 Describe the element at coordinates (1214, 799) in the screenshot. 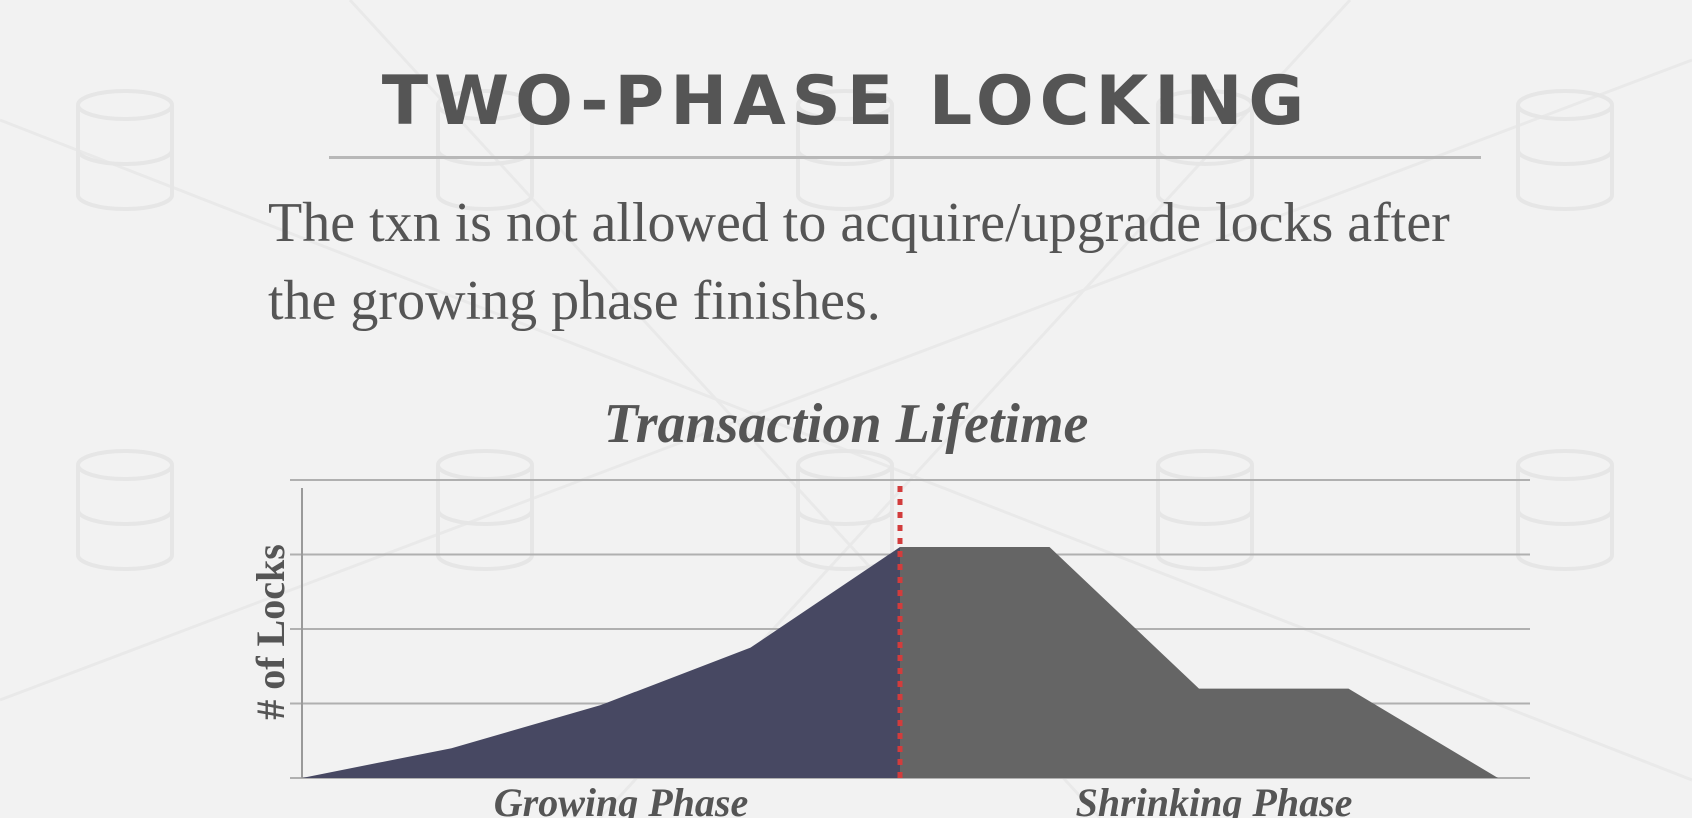

I see `shrinking-phase-label: Shrinking Phase` at that location.